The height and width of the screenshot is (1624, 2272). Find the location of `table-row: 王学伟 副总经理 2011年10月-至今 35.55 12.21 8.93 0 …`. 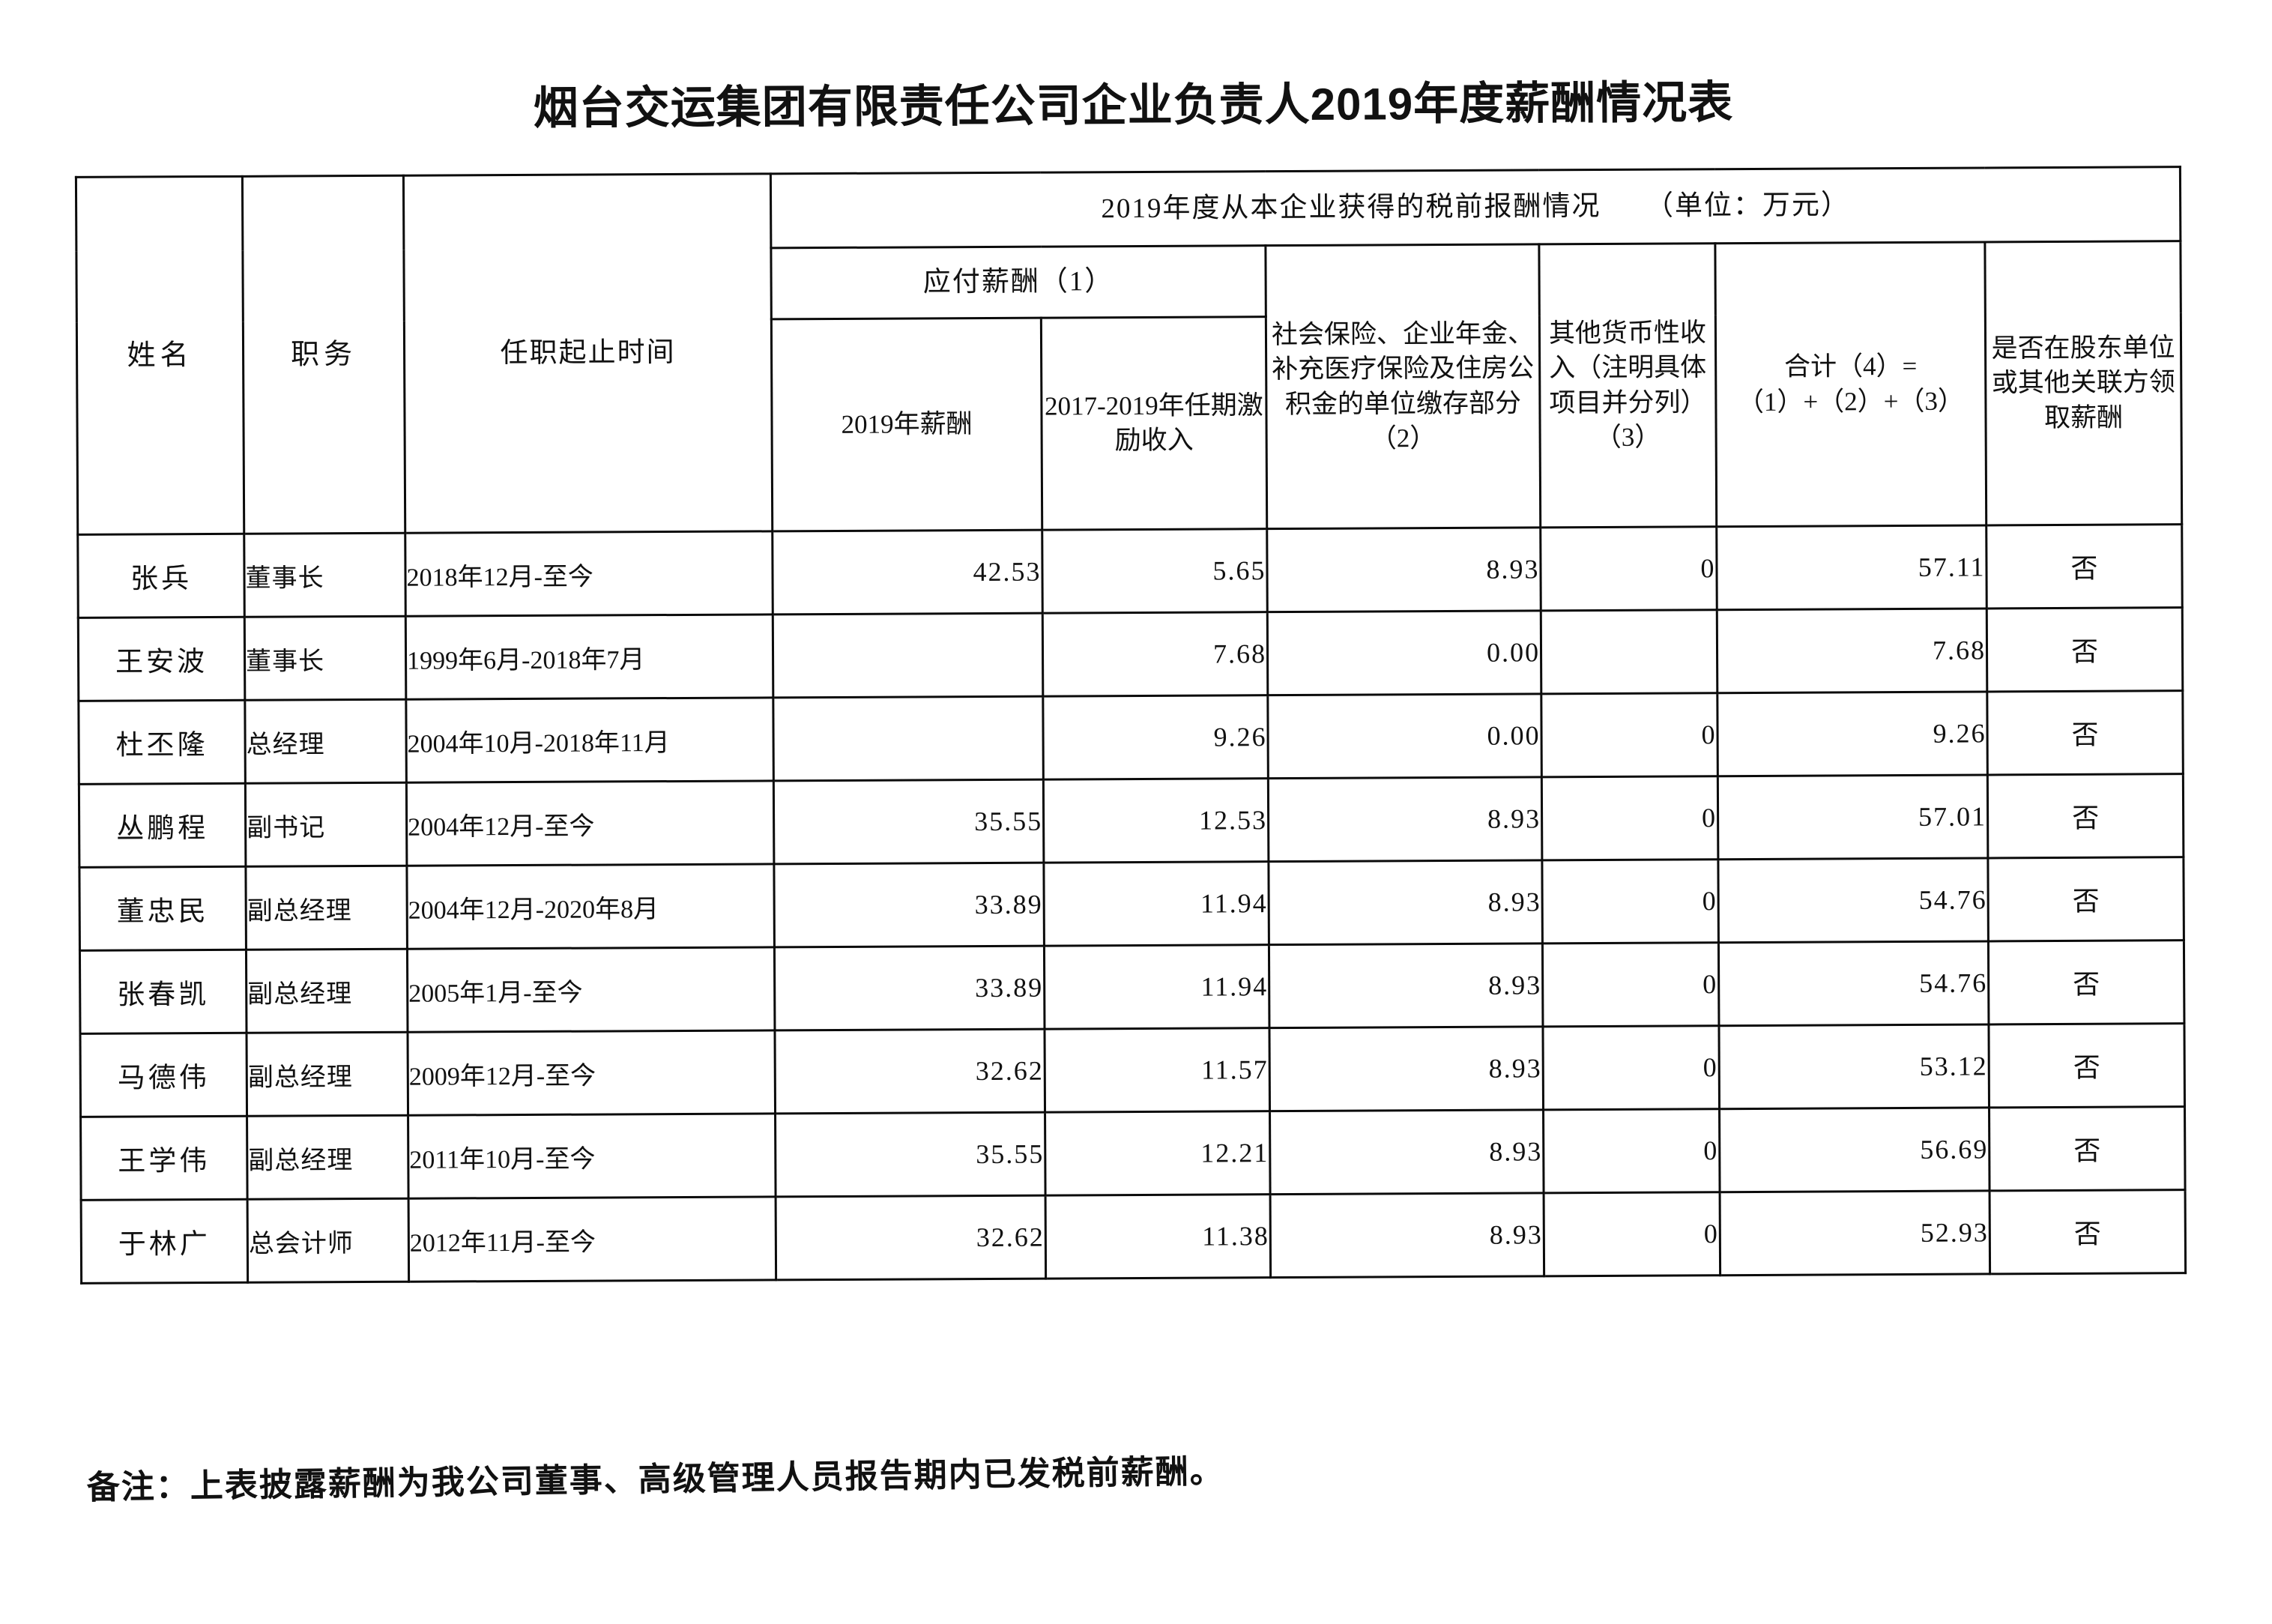

table-row: 王学伟 副总经理 2011年10月-至今 35.55 12.21 8.93 0 … is located at coordinates (1133, 1153).